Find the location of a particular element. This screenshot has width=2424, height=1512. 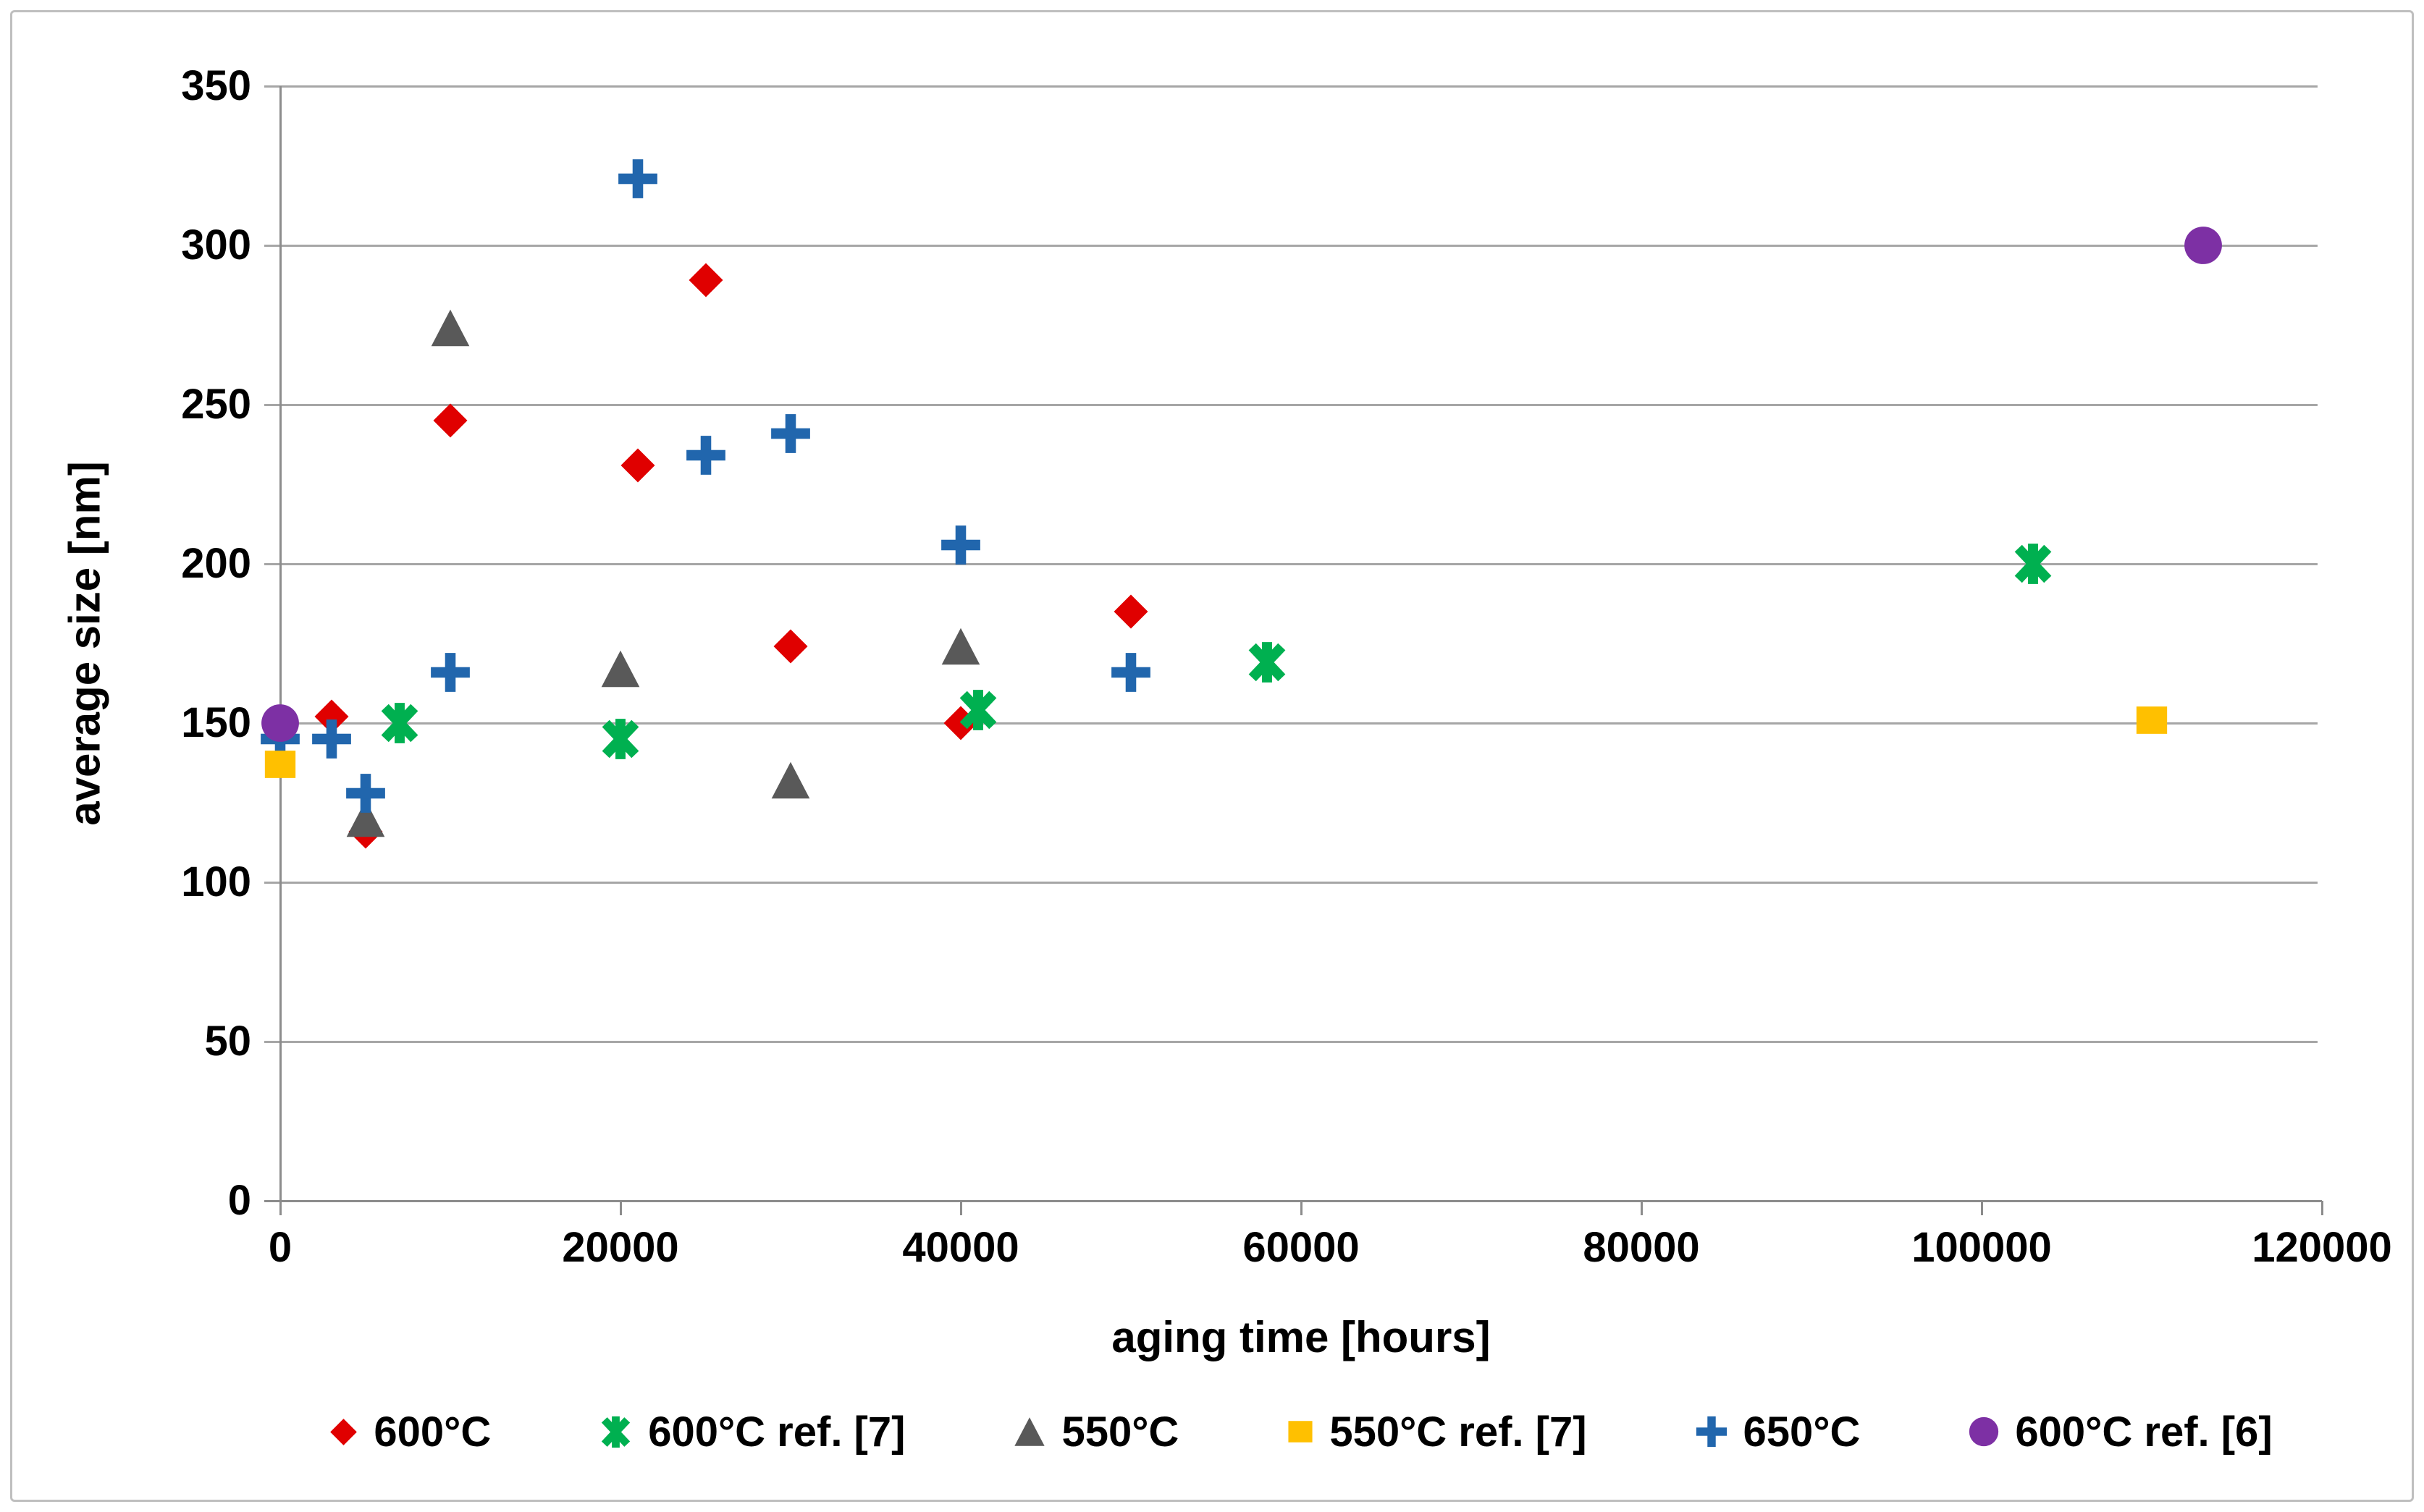

star-legend-icon is located at coordinates (615, 1432).